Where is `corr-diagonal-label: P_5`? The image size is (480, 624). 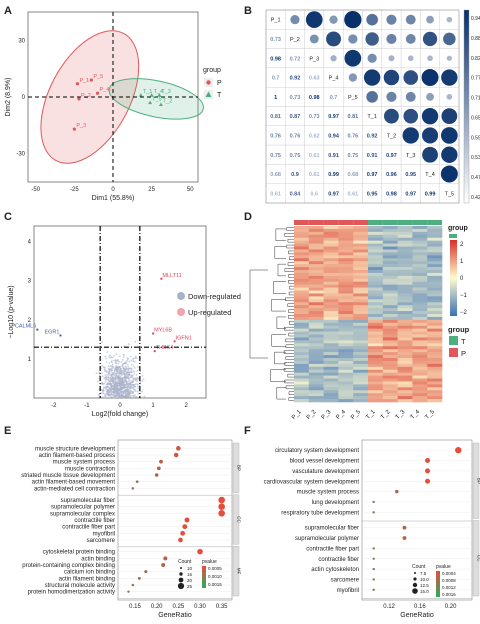
corr-diagonal-label: P_5 is located at coordinates (353, 98).